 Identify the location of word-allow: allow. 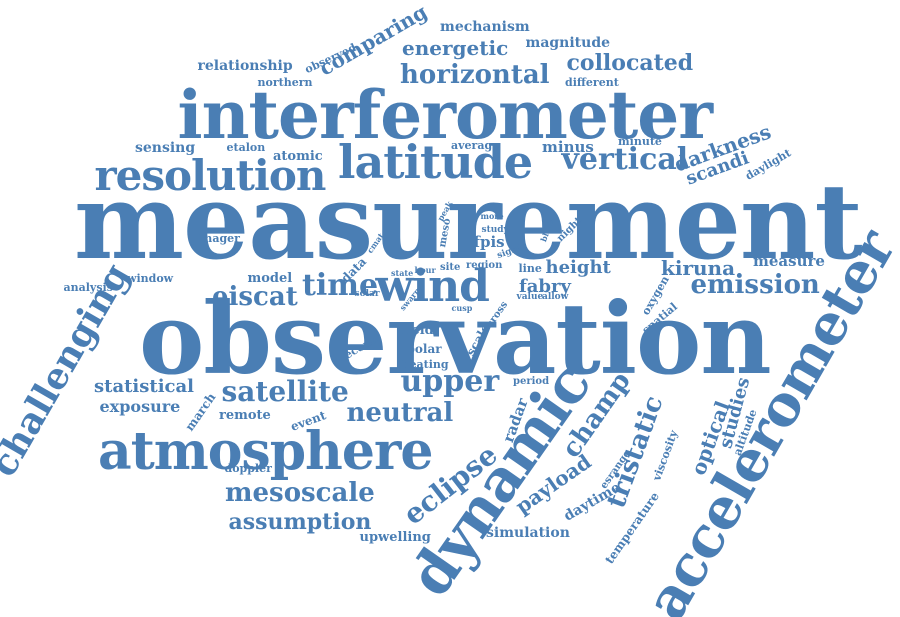
(555, 296).